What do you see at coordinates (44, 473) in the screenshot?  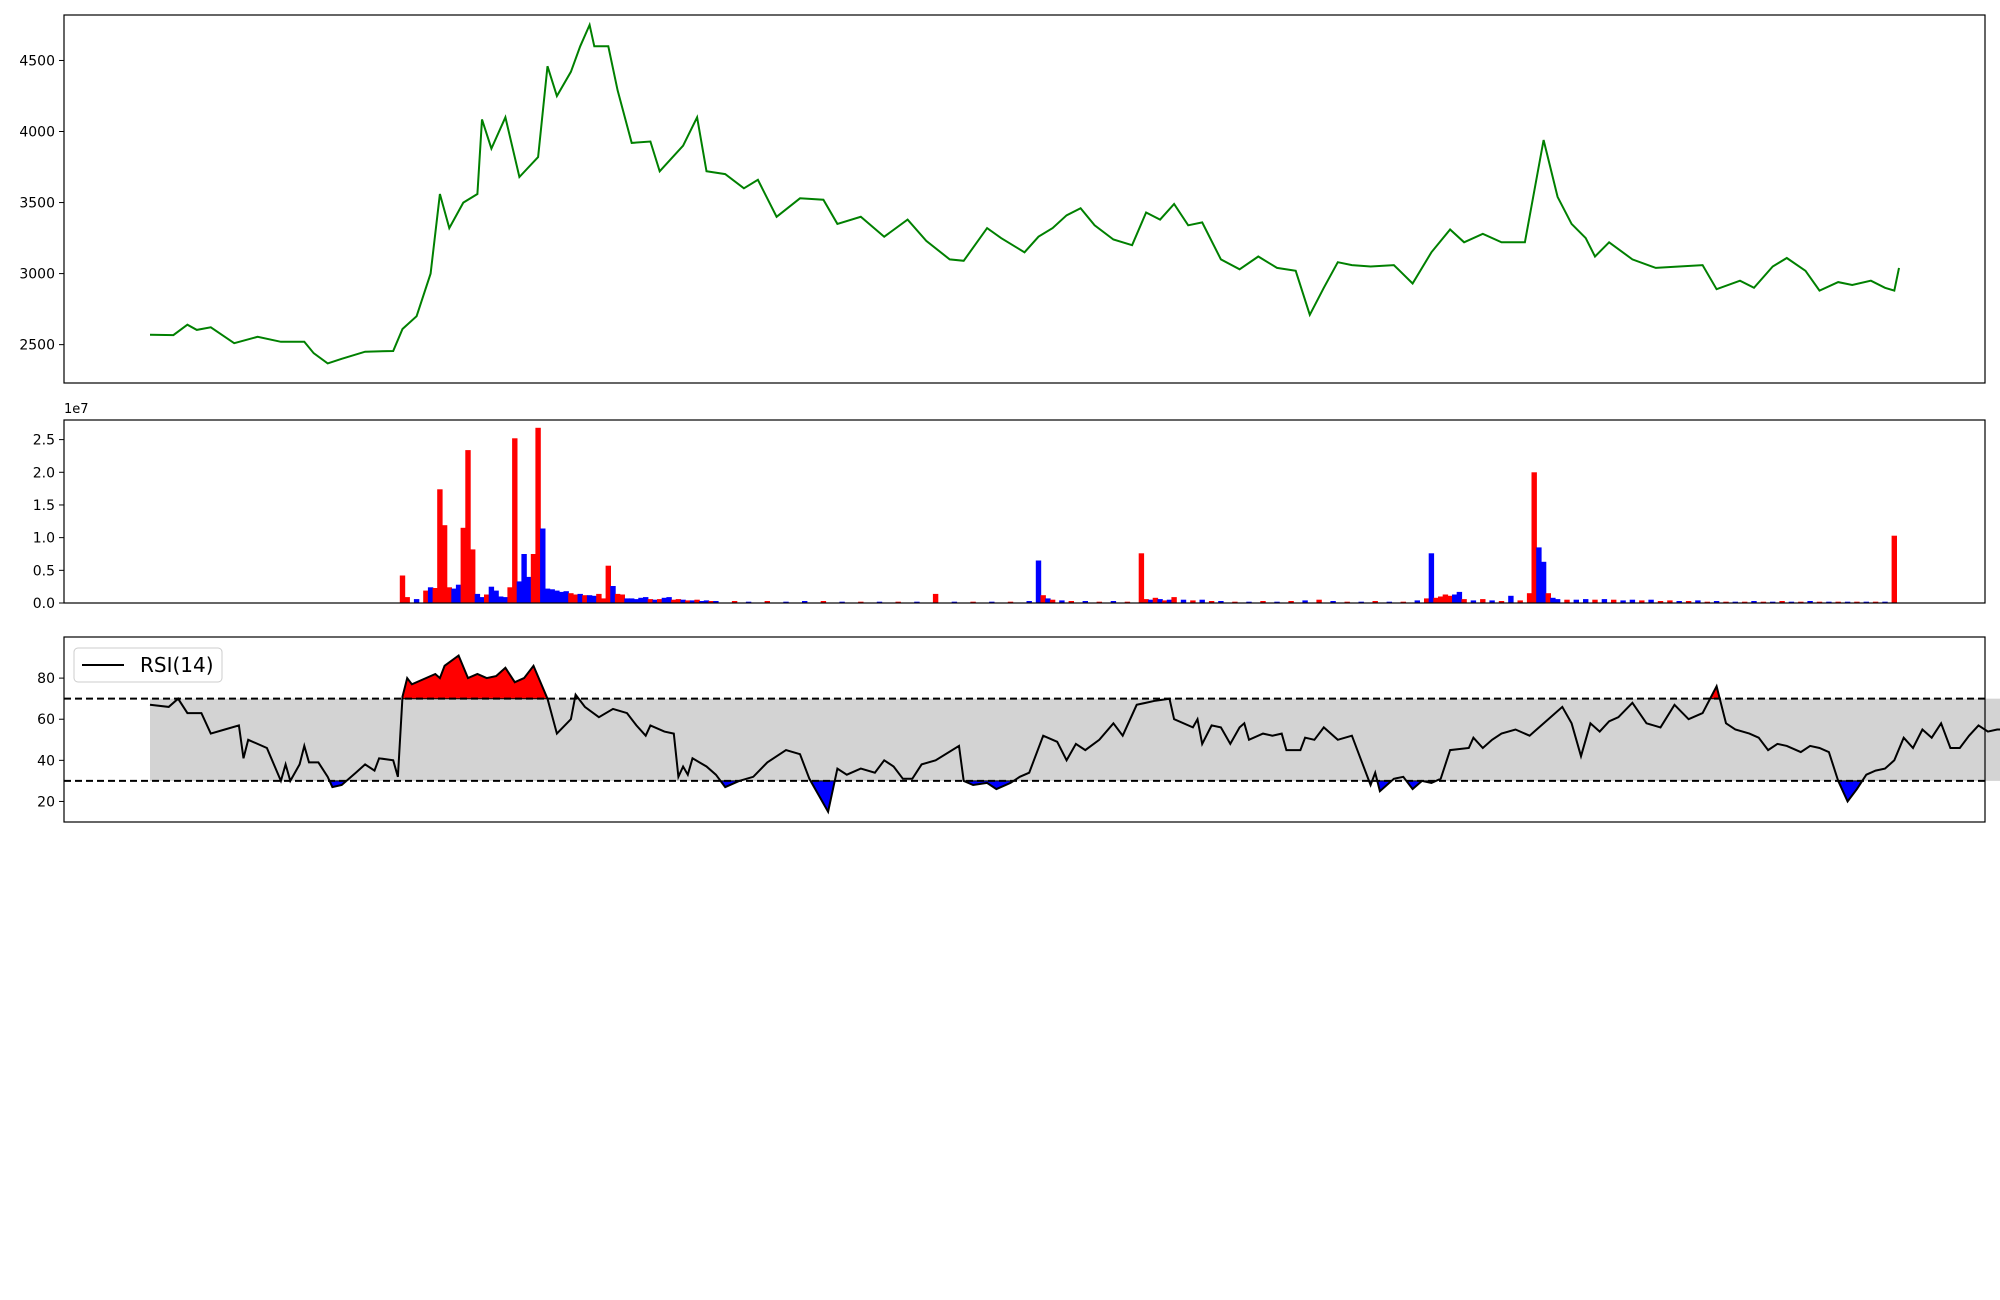 I see `y-tick-label: 2.0` at bounding box center [44, 473].